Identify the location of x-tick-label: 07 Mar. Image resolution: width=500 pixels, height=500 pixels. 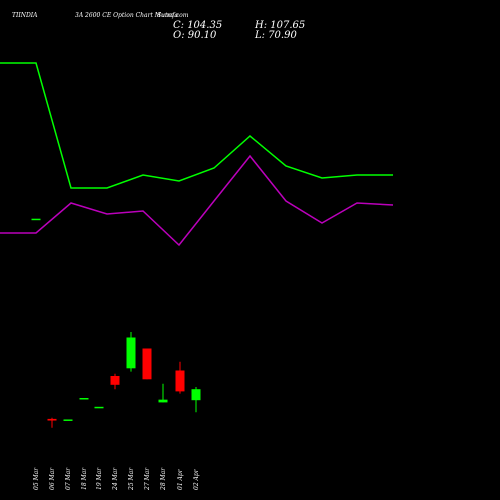
(68, 478).